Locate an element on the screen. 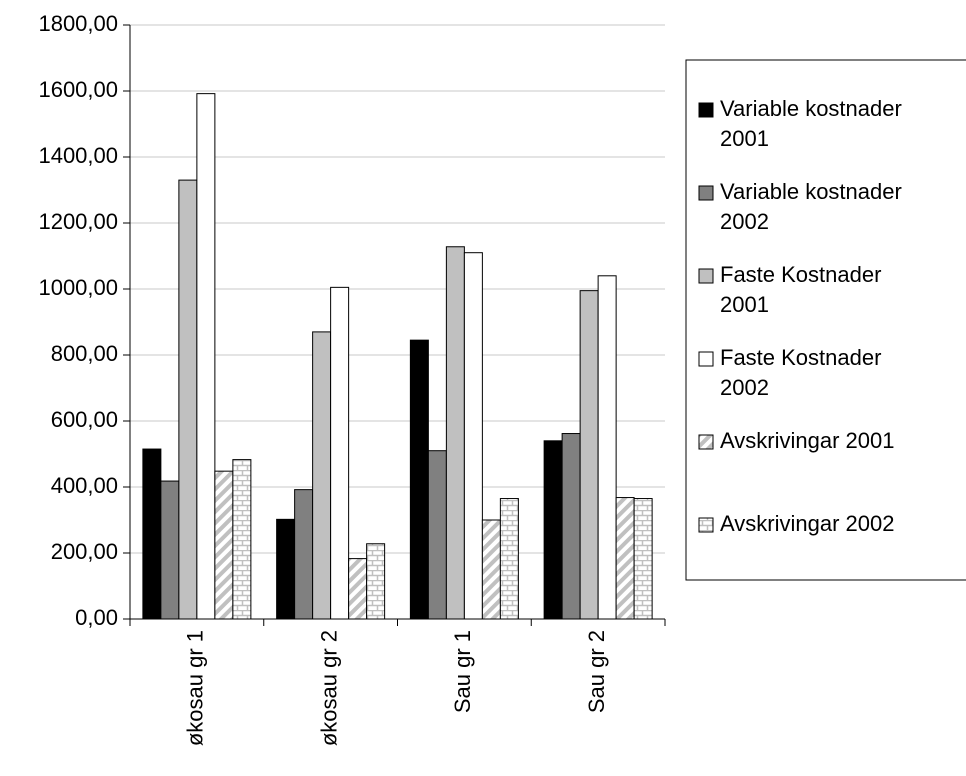  x-tick-label: økosau gr 2 is located at coordinates (328, 688).